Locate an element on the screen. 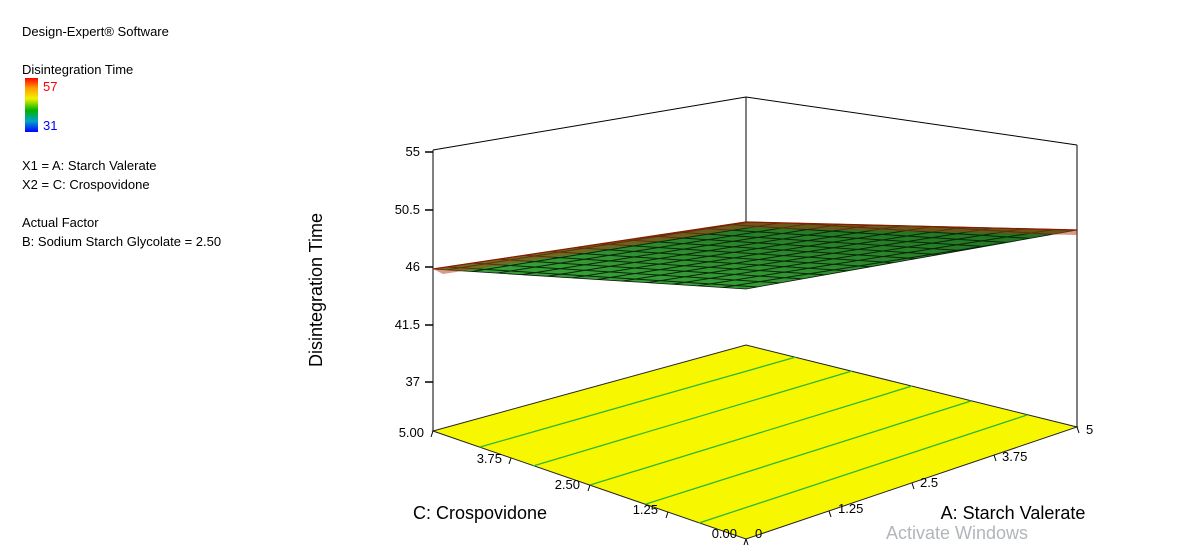 This screenshot has height=554, width=1204. c-tick-2-50: 2.50 is located at coordinates (567, 484).